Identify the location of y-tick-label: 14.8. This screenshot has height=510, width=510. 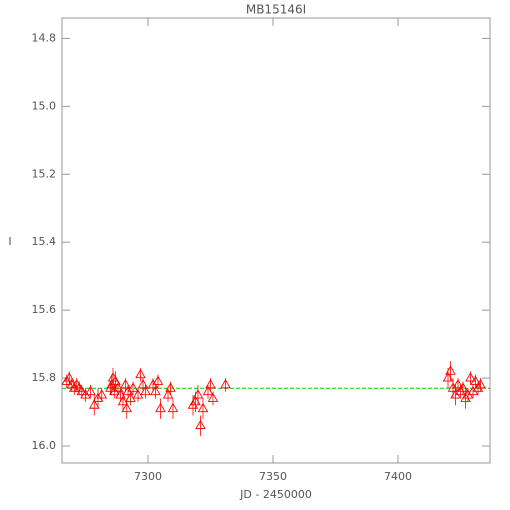
(44, 37).